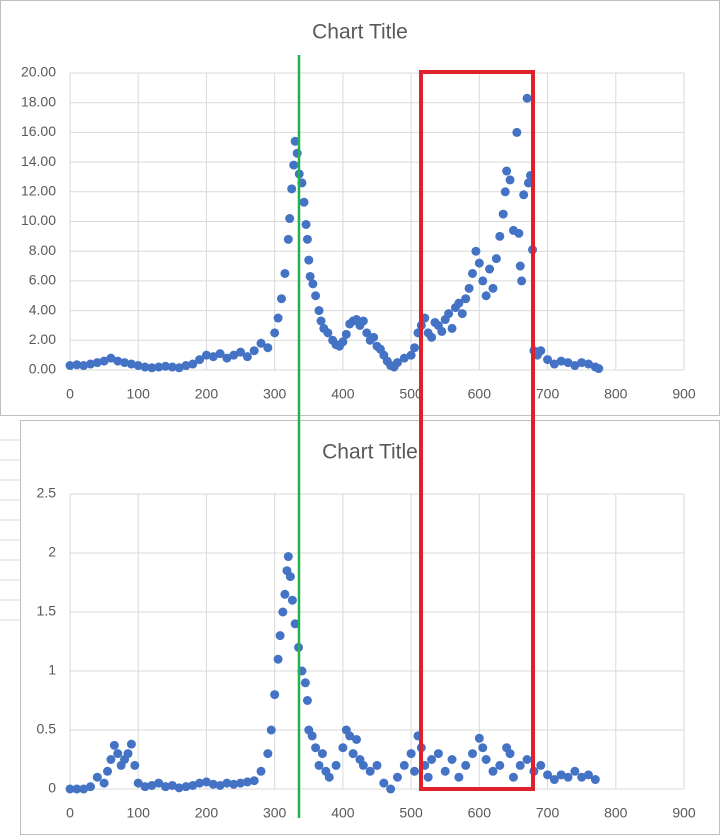  What do you see at coordinates (42, 339) in the screenshot?
I see `y-tick-label: 2.00` at bounding box center [42, 339].